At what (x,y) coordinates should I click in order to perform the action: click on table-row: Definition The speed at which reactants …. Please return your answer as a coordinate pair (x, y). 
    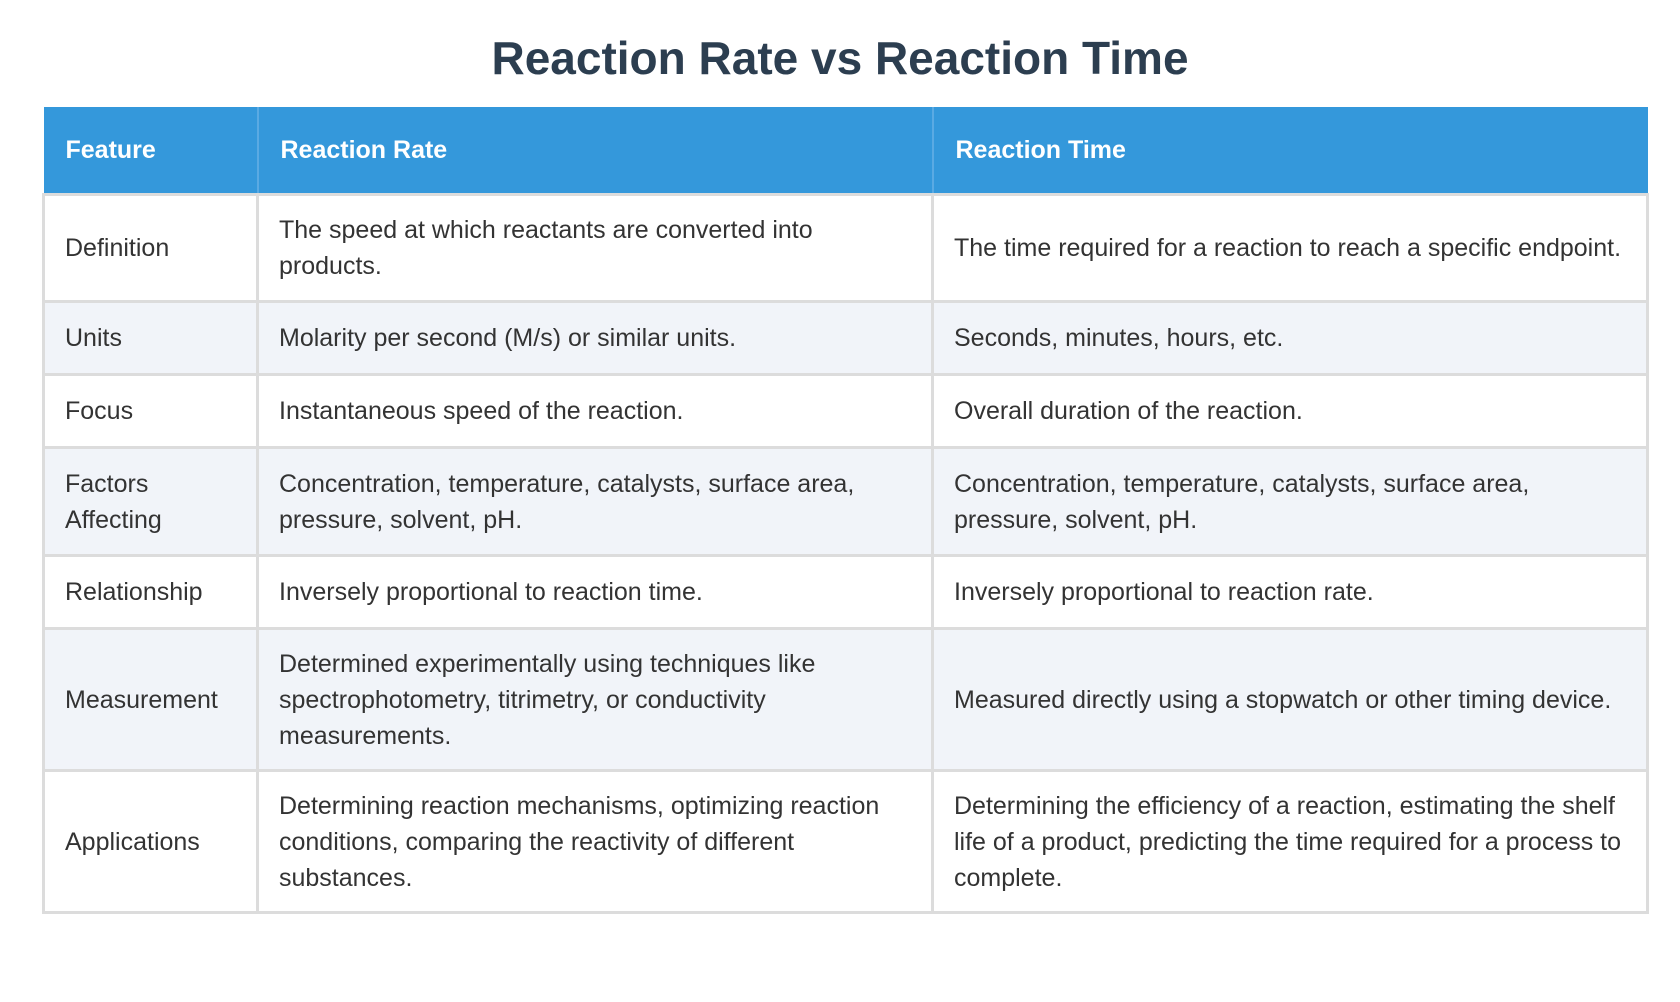
    Looking at the image, I should click on (845, 248).